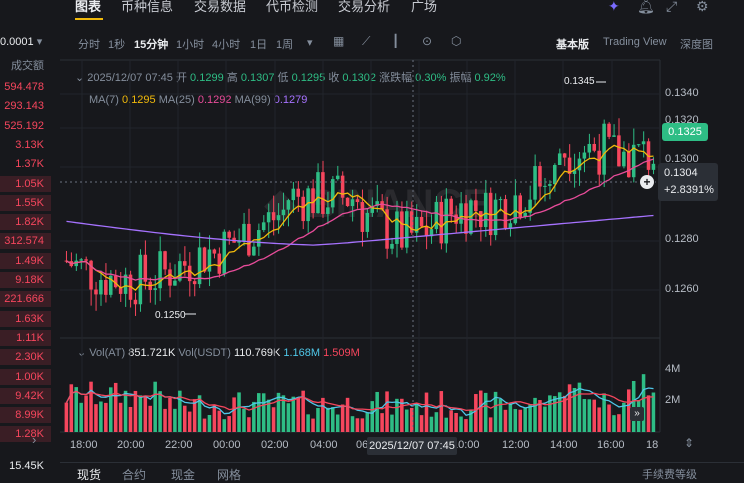  Describe the element at coordinates (647, 182) in the screenshot. I see `add-alert-icon: +` at that location.